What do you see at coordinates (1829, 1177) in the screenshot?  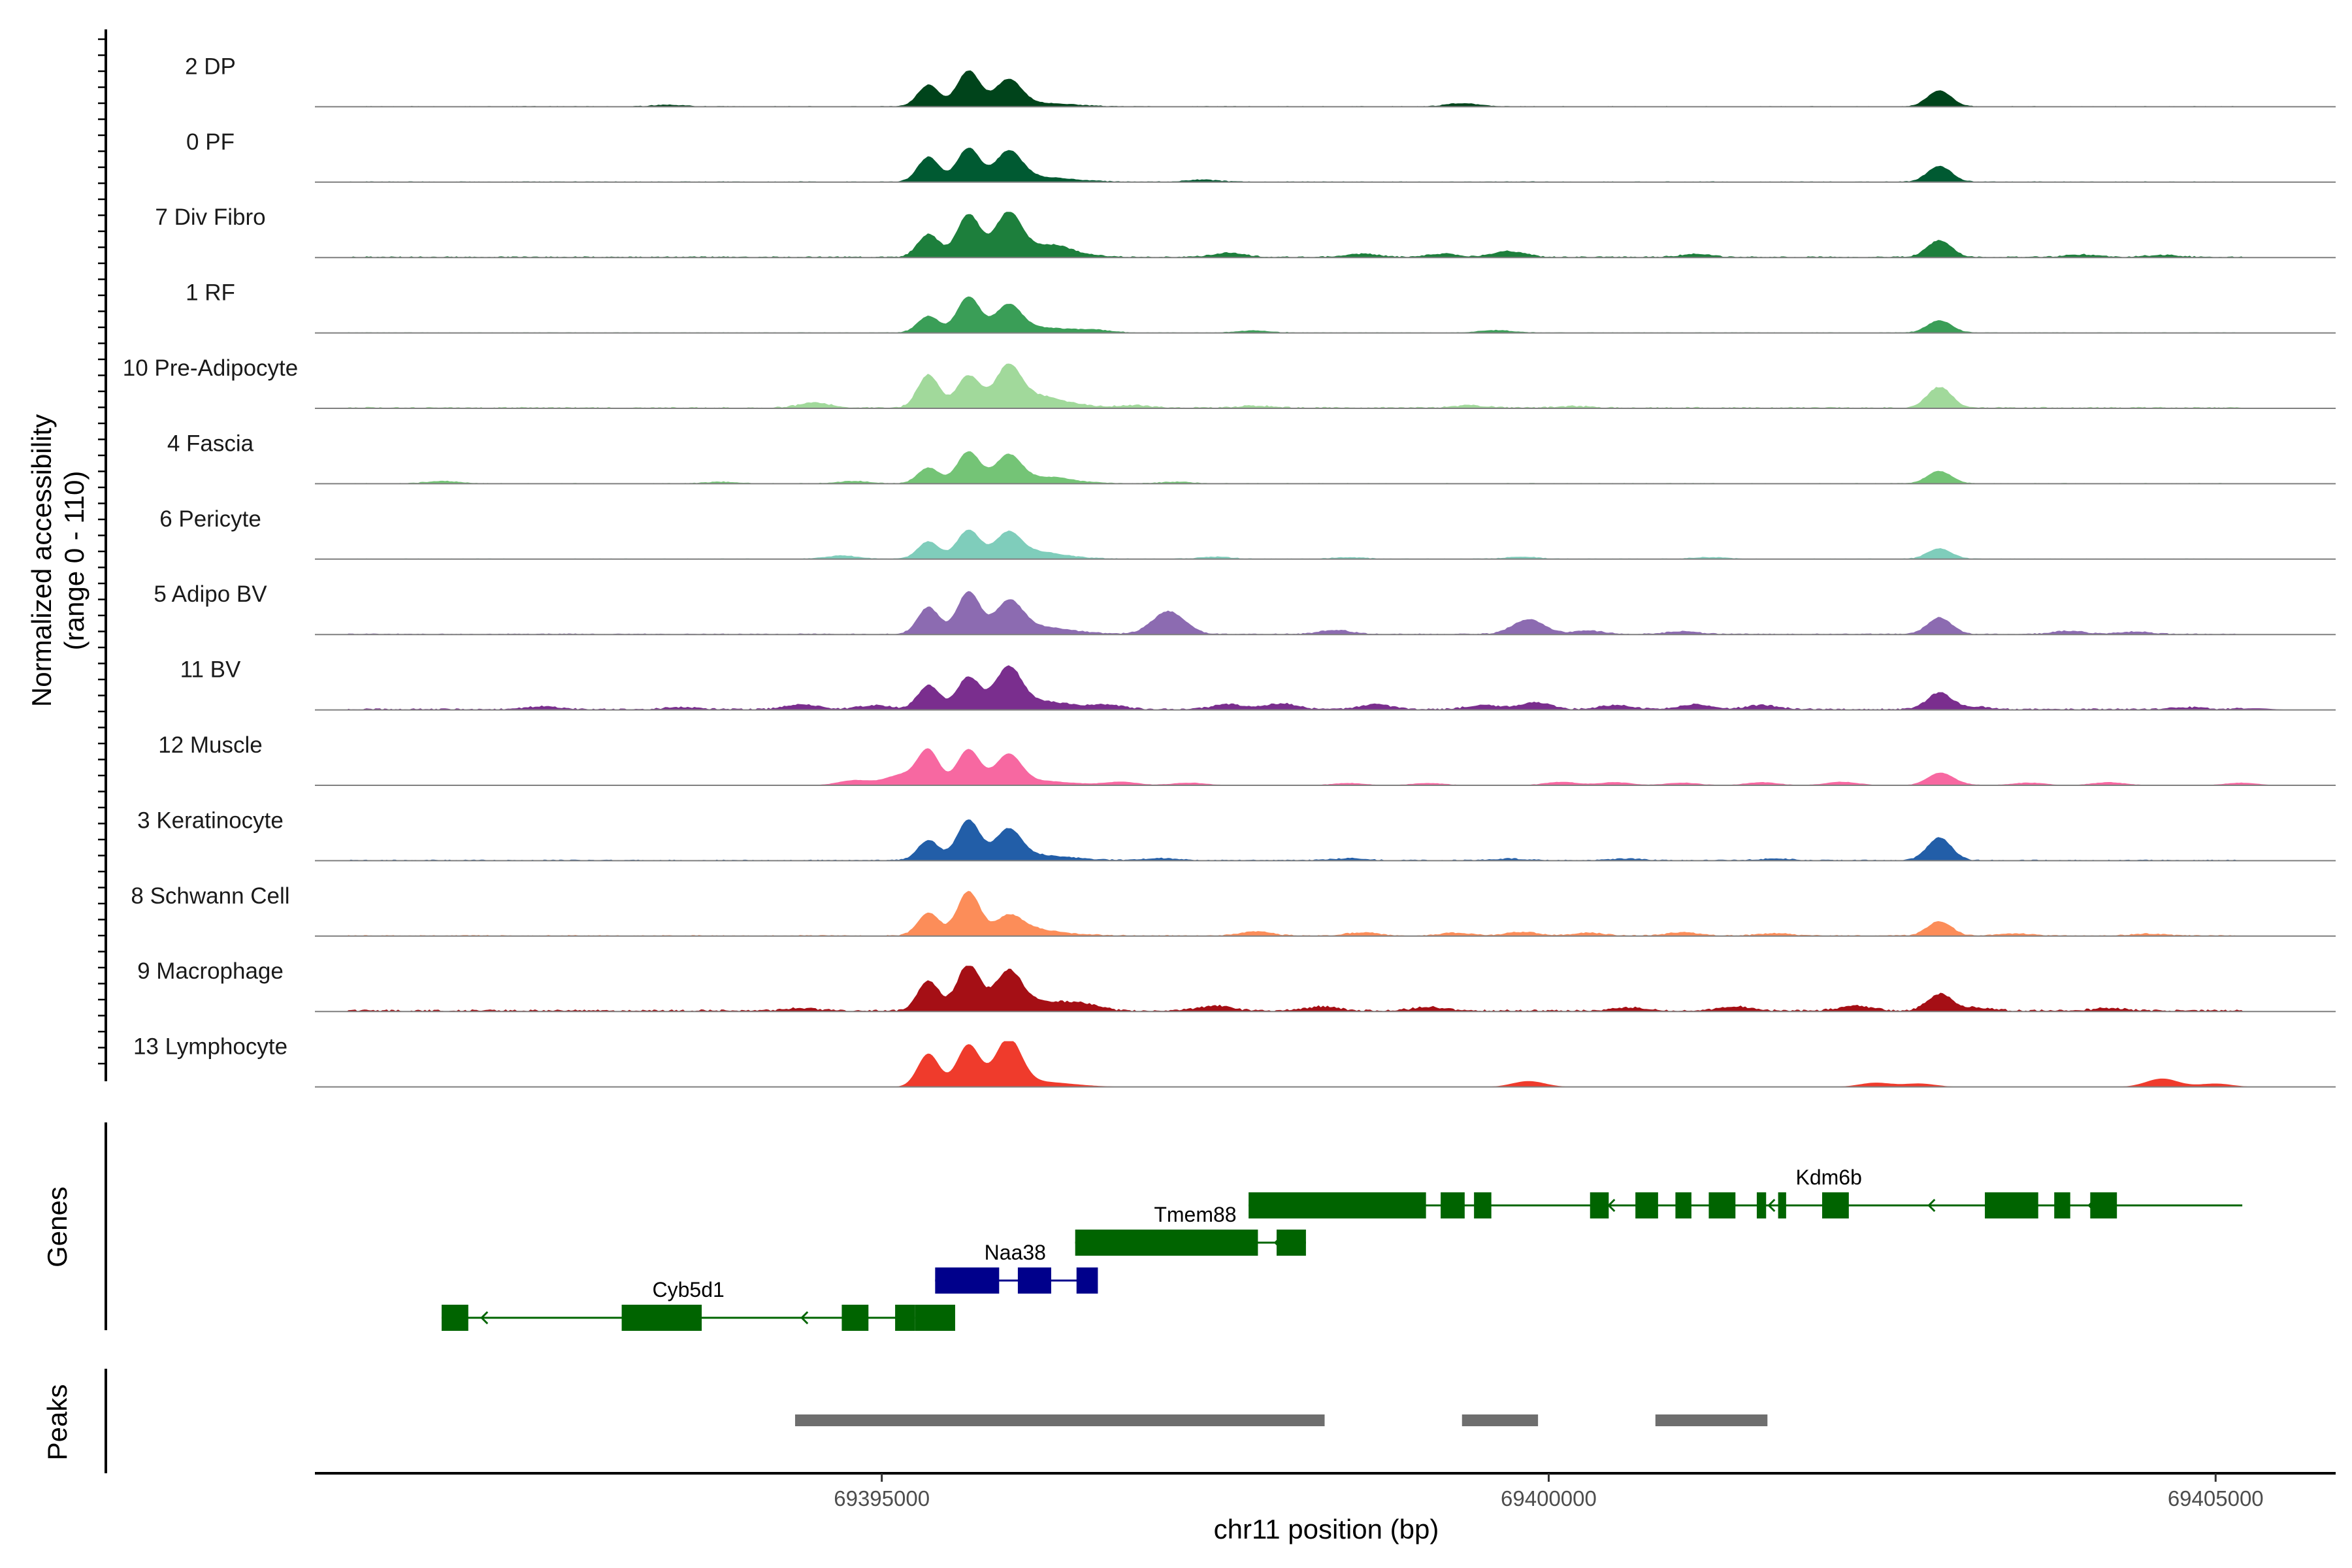 I see `gene-label-Kdm6b: Kdm6b` at bounding box center [1829, 1177].